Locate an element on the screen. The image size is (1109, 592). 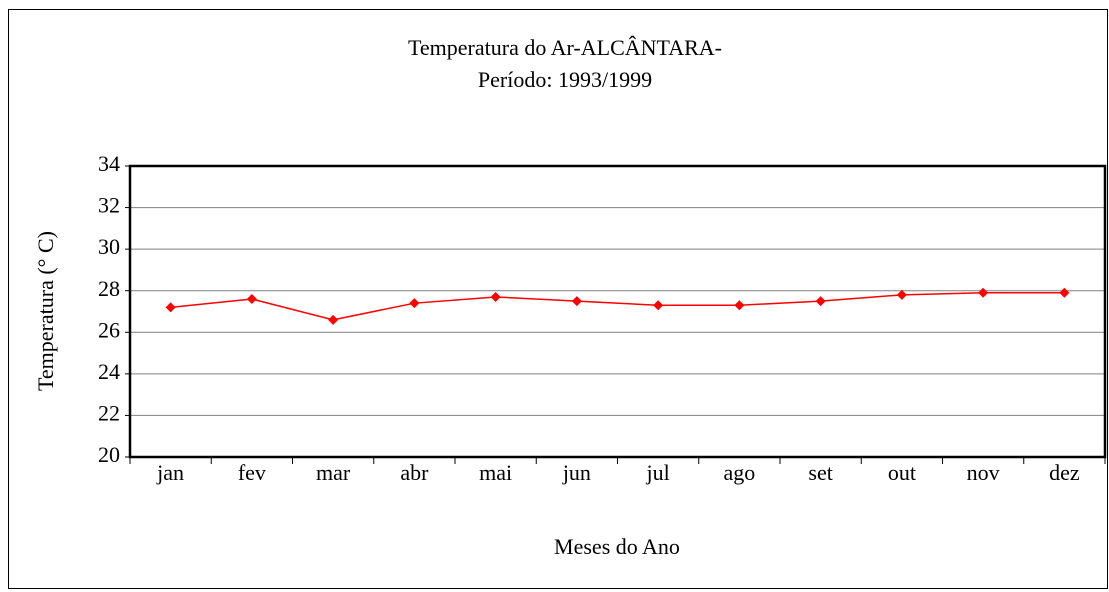
x-tick-label: fev is located at coordinates (252, 472).